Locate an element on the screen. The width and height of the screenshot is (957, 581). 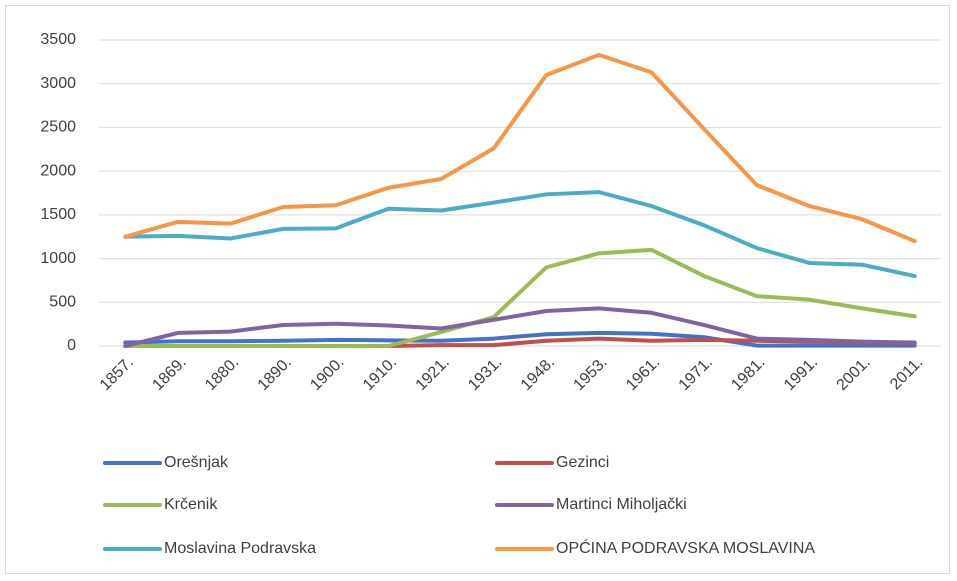
legend-label: Martinci Miholjački is located at coordinates (621, 504).